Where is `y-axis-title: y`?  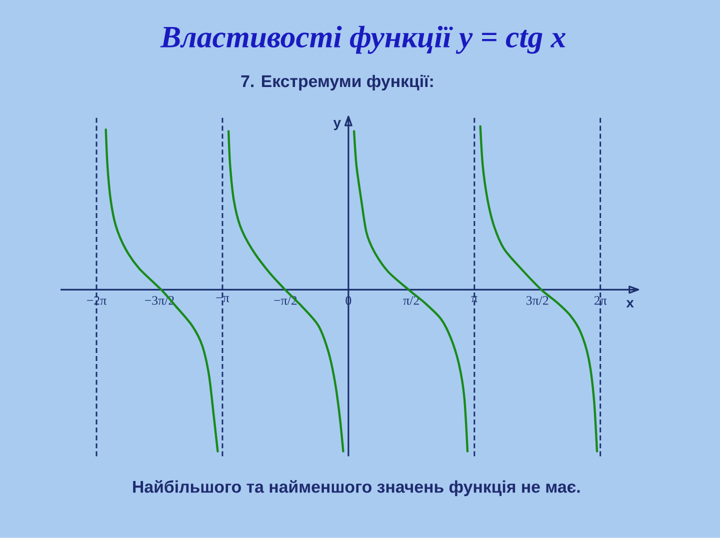 y-axis-title: y is located at coordinates (337, 125).